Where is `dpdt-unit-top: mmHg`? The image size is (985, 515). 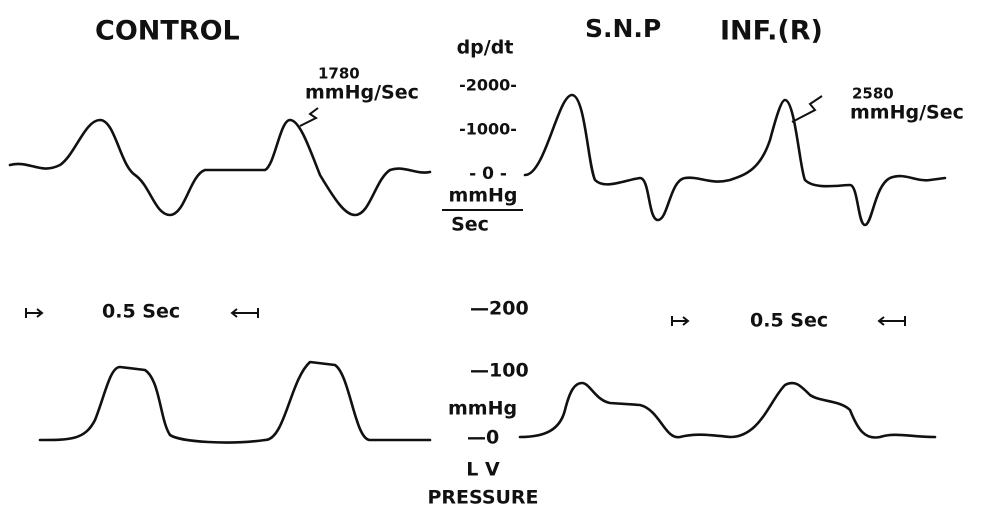 dpdt-unit-top: mmHg is located at coordinates (482, 196).